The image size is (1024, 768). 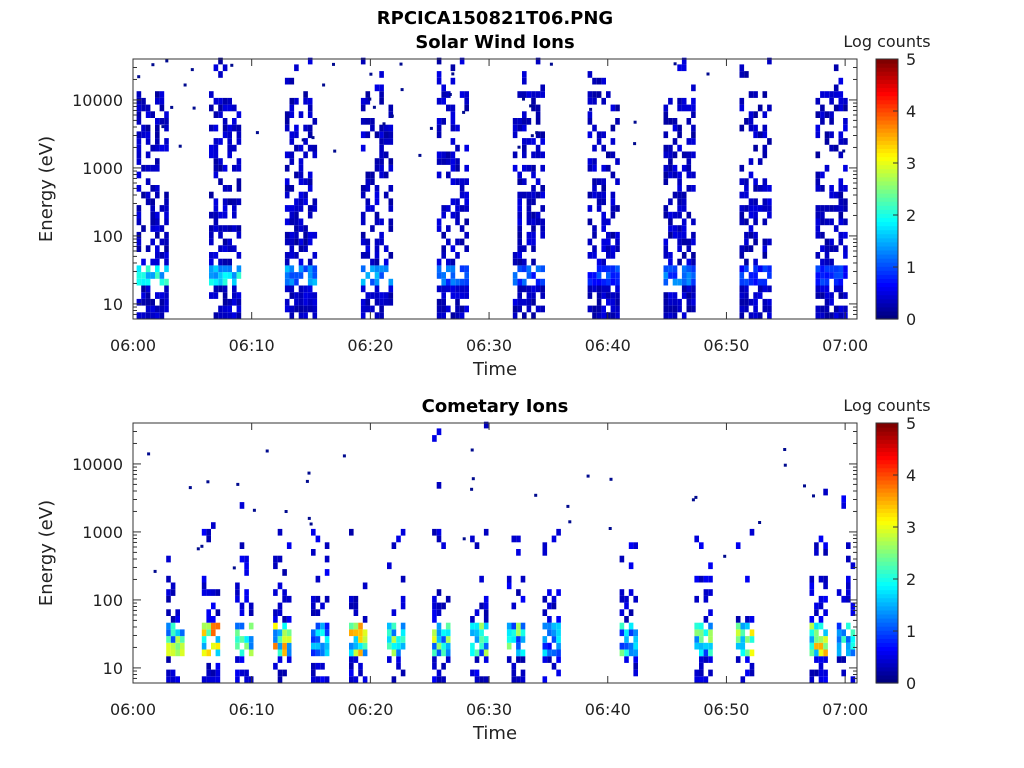 I want to click on x-axis-label: Time, so click(x=494, y=733).